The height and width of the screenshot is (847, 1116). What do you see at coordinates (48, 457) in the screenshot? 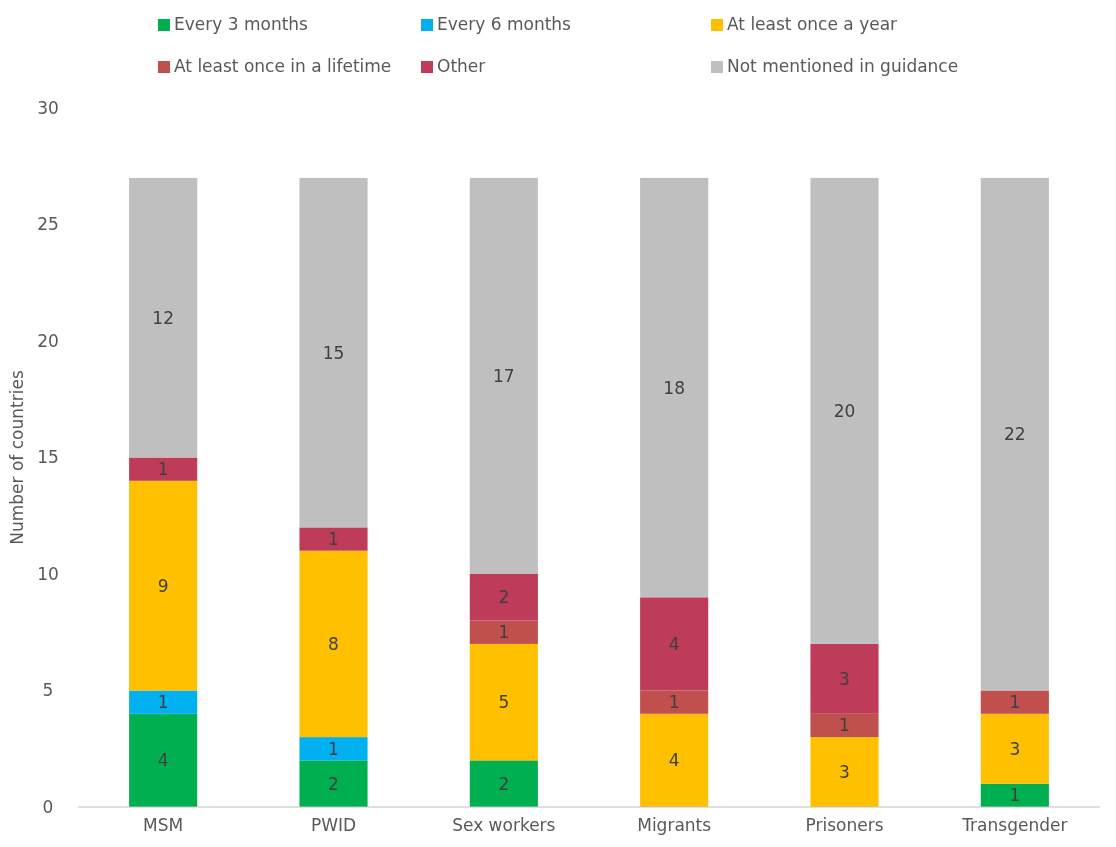
I see `y-tick-label: 15` at bounding box center [48, 457].